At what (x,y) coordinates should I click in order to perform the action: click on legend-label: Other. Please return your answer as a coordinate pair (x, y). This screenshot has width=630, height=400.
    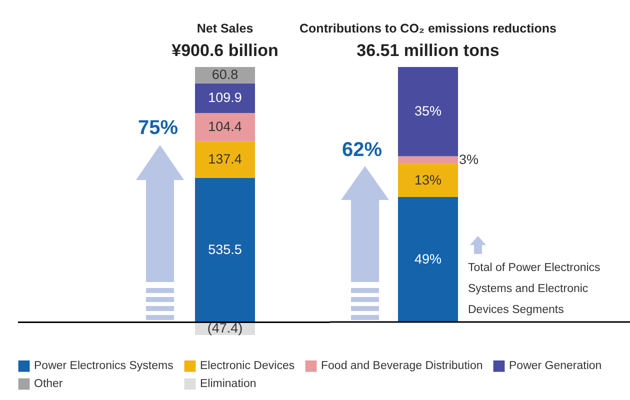
    Looking at the image, I should click on (48, 384).